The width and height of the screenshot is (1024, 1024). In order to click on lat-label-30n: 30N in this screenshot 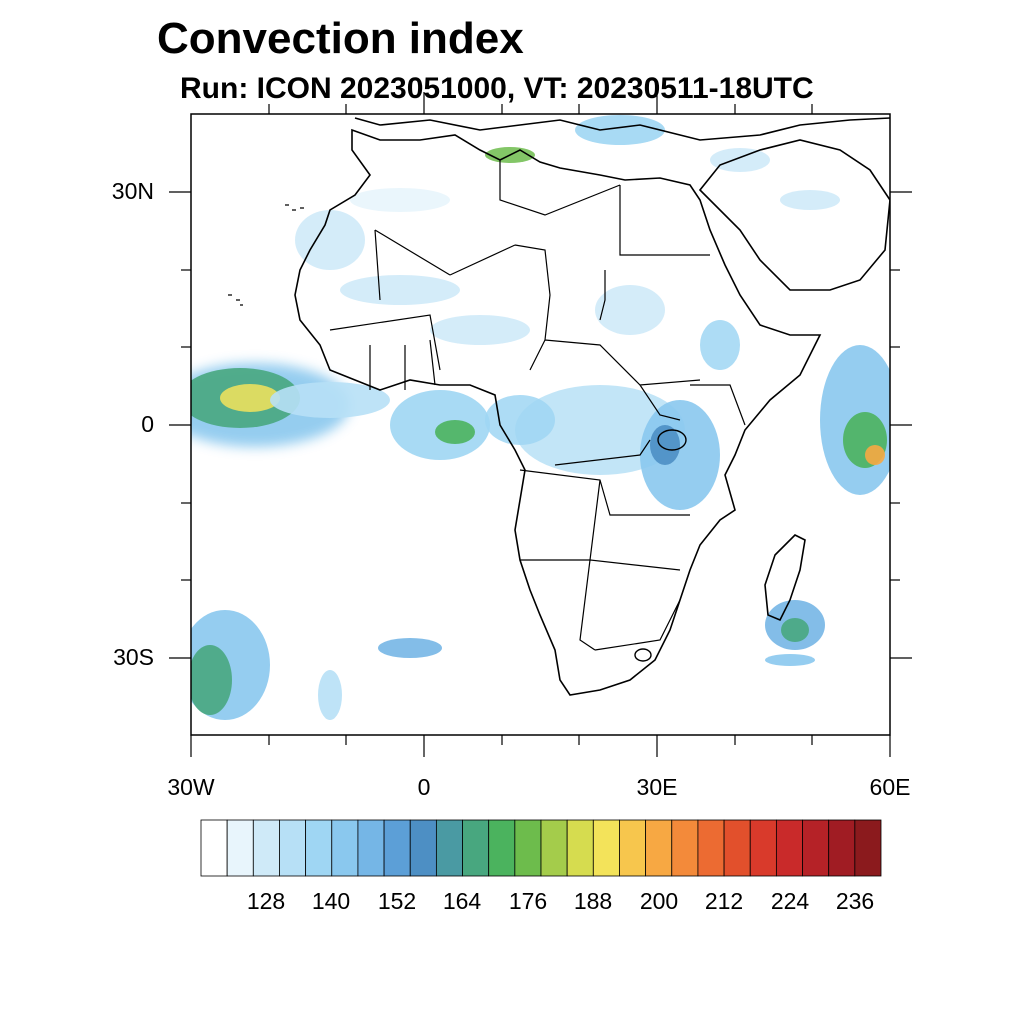, I will do `click(132, 191)`.